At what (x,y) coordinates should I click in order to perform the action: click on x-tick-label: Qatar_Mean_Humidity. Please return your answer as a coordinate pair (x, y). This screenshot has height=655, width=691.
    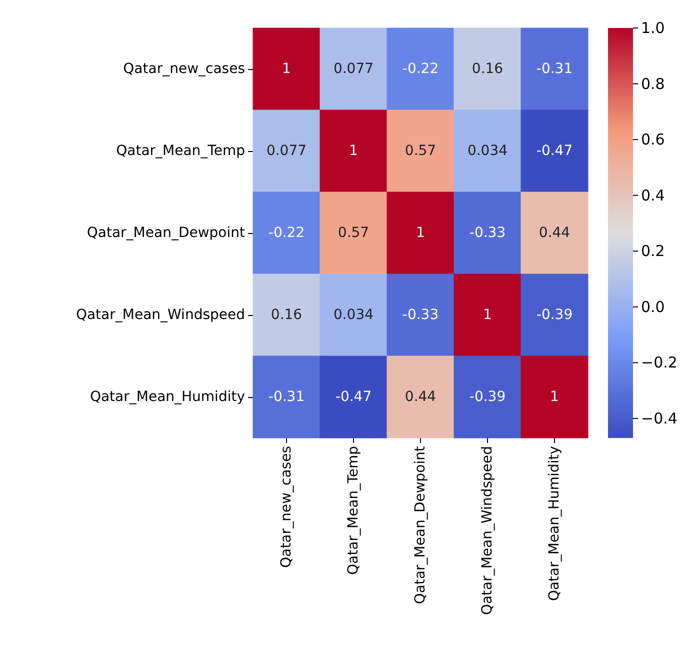
    Looking at the image, I should click on (554, 524).